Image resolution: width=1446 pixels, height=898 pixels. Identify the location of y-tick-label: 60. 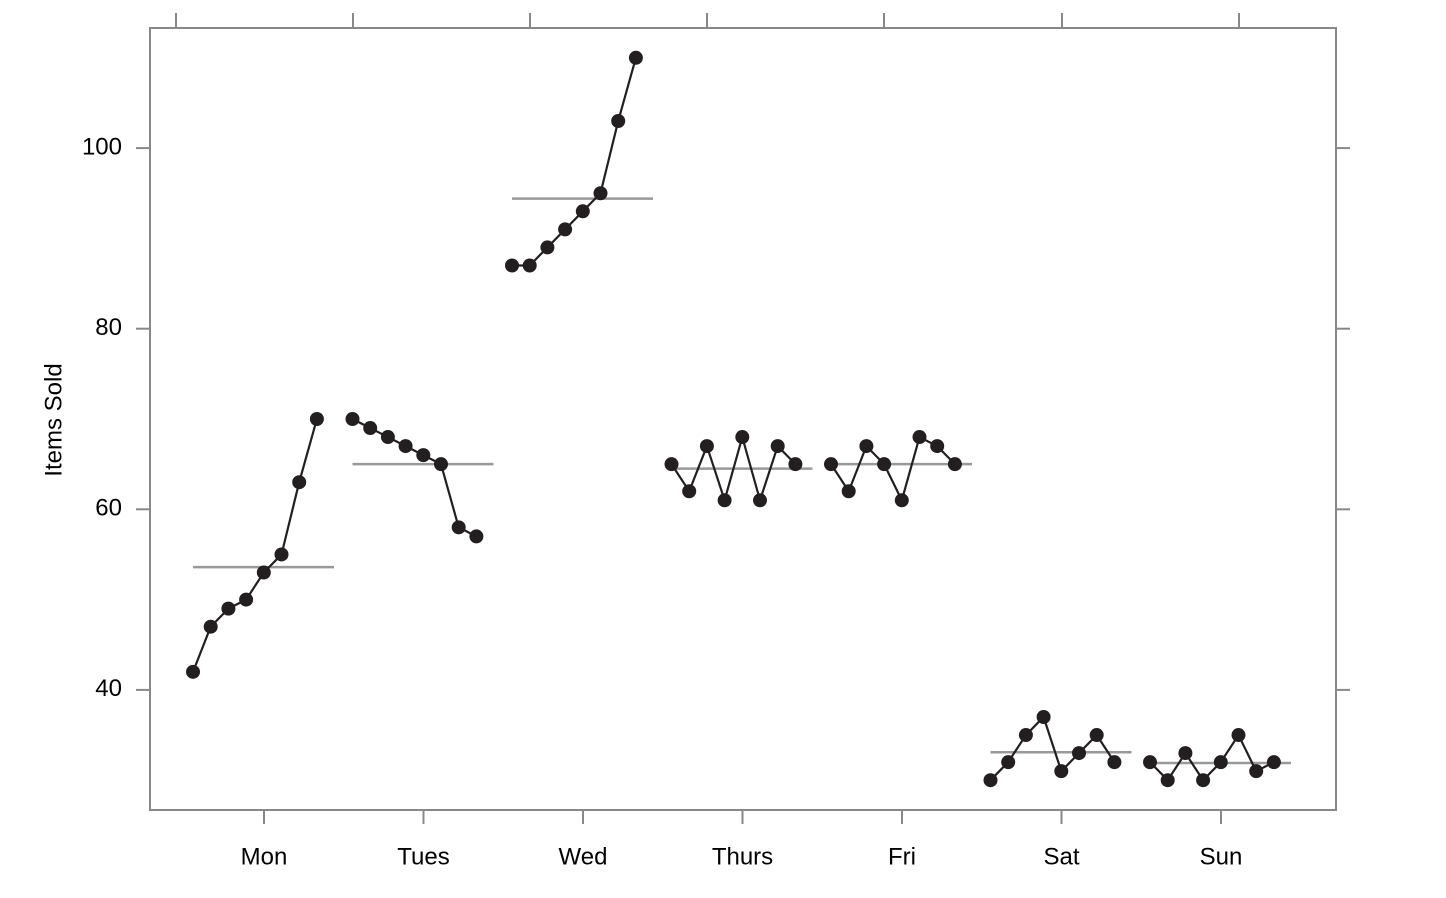
(108, 508).